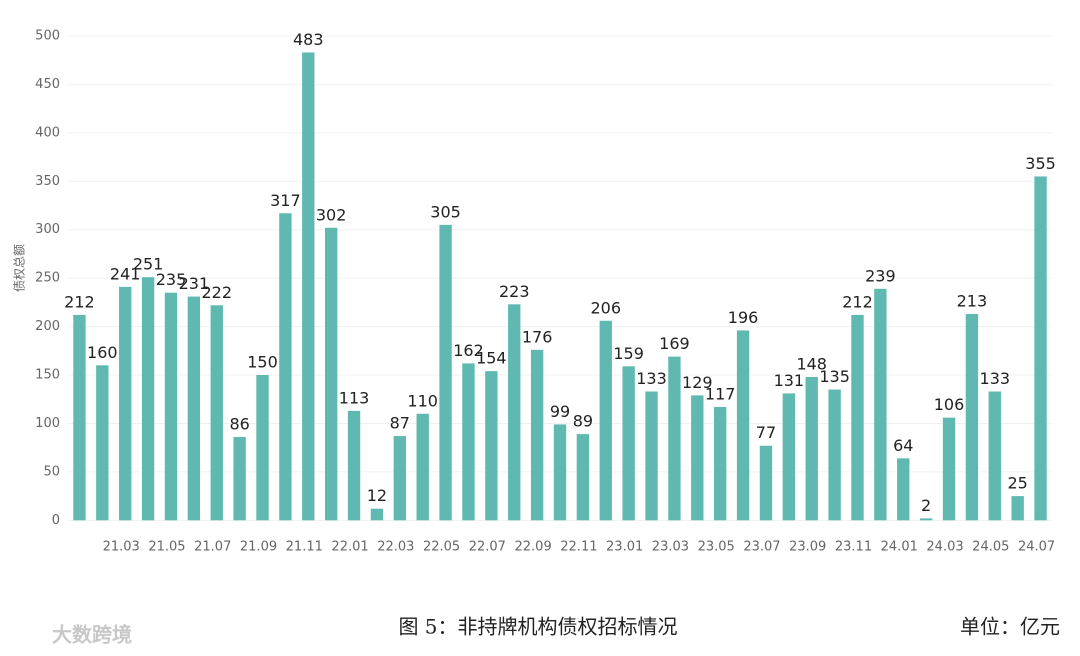  Describe the element at coordinates (697, 382) in the screenshot. I see `value-label: 129` at that location.